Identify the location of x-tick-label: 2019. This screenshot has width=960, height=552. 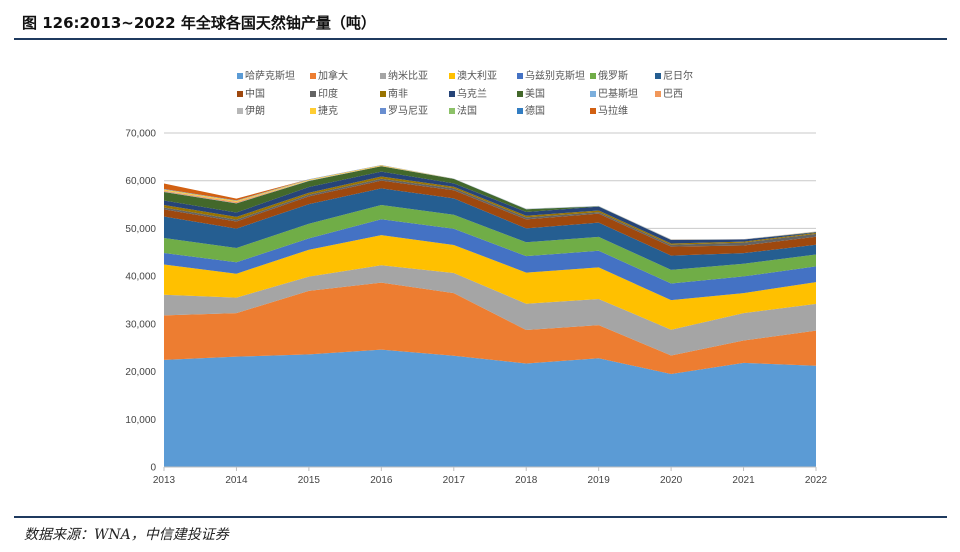
(599, 480).